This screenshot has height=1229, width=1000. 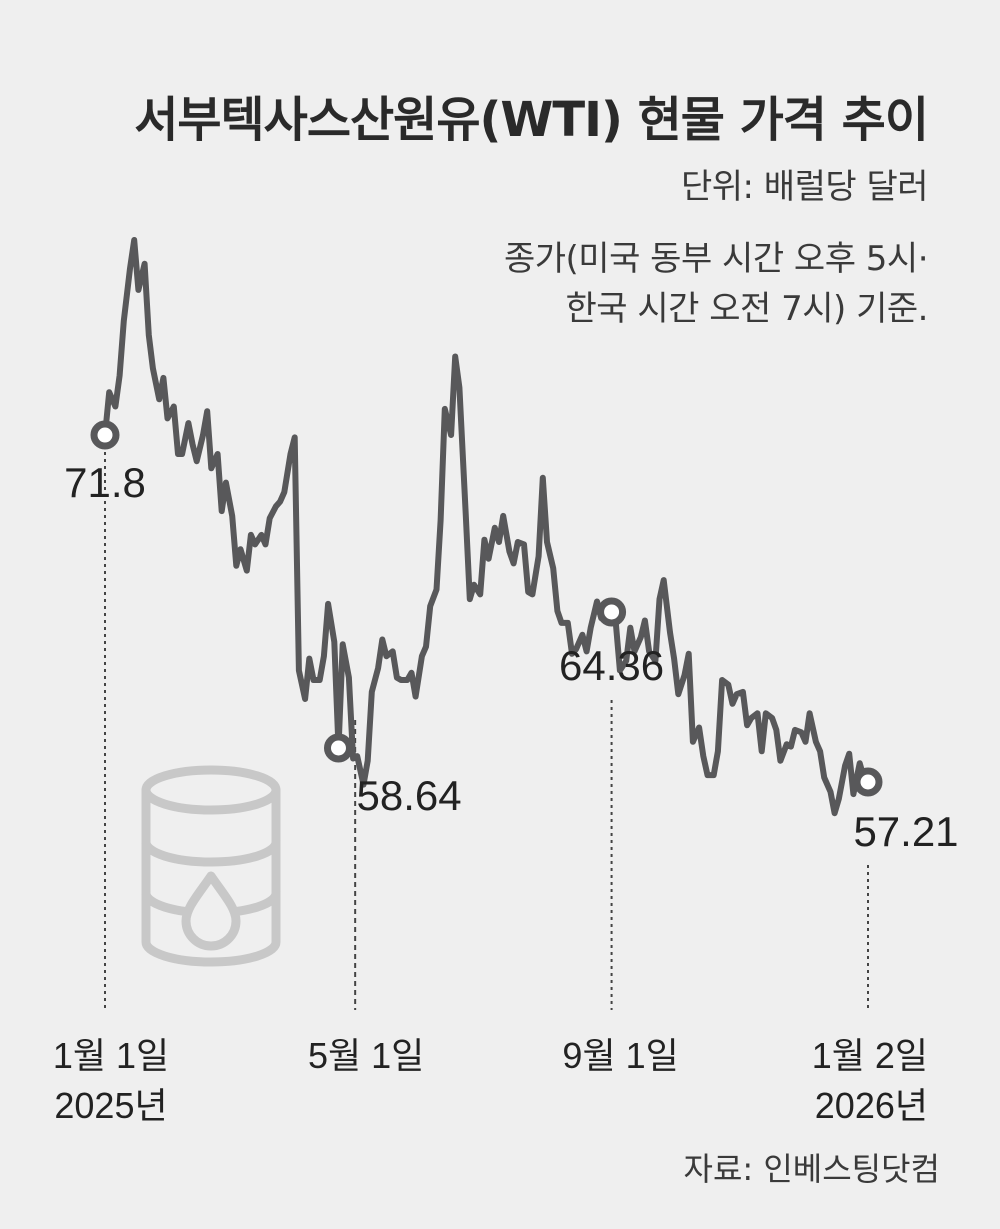 I want to click on oil-barrel-icon, so click(x=211, y=866).